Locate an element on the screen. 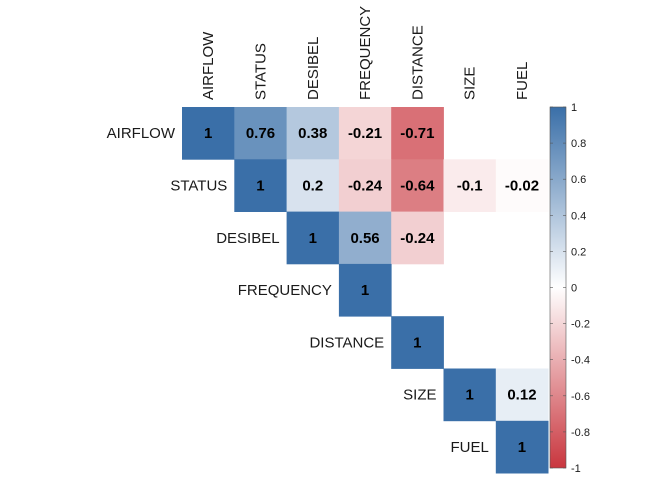 The width and height of the screenshot is (672, 480). cell-value-desibel-desibel: 1 is located at coordinates (313, 238).